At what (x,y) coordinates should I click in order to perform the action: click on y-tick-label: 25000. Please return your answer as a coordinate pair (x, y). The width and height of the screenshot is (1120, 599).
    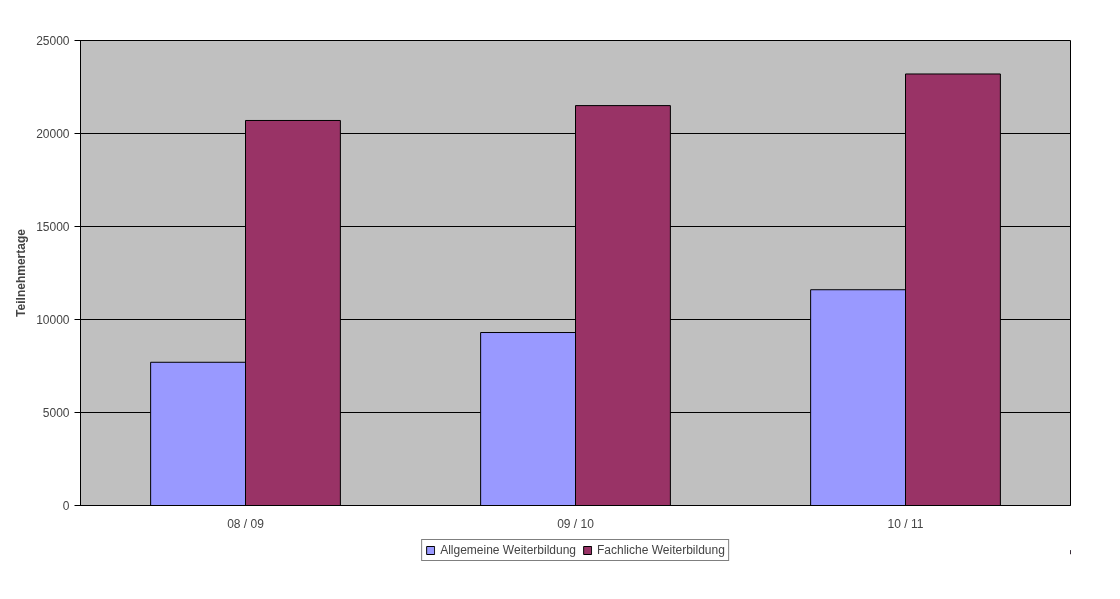
    Looking at the image, I should click on (53, 41).